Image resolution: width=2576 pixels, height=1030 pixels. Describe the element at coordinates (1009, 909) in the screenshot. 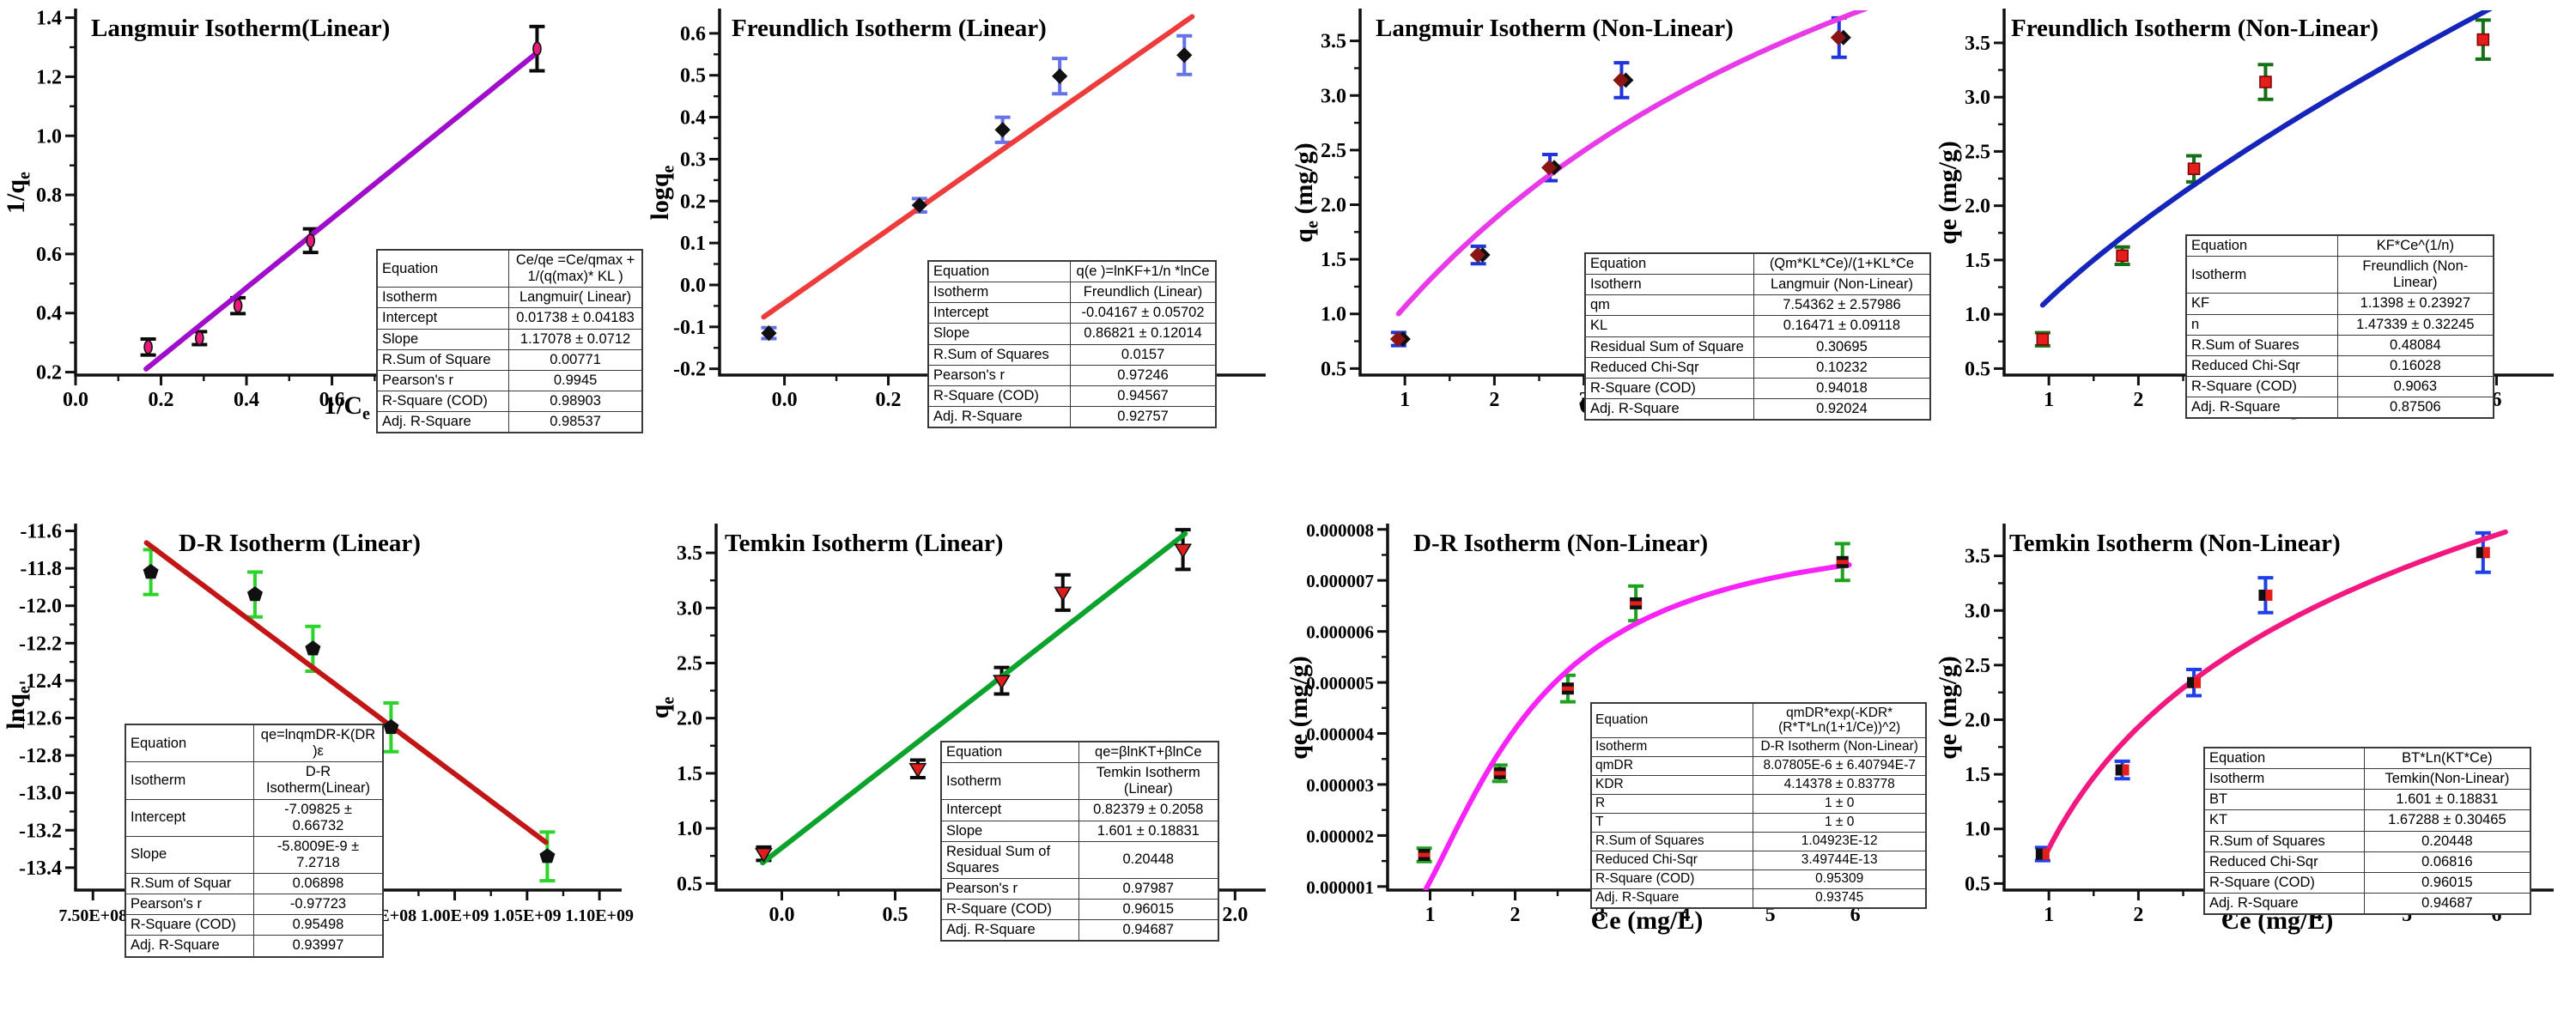

I see `stat-label: R-Square (COD)` at that location.